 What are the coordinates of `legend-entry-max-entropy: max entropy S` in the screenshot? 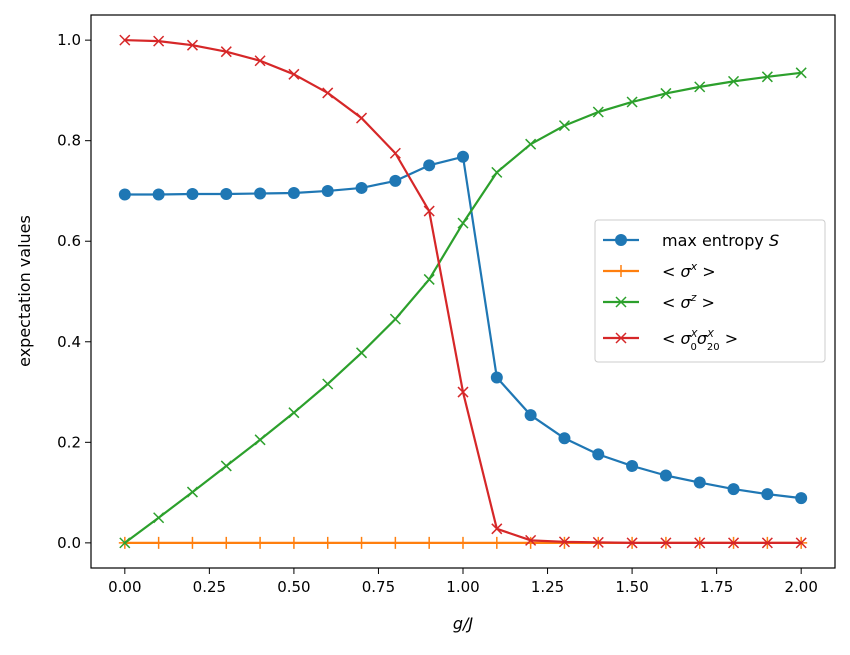 It's located at (691, 240).